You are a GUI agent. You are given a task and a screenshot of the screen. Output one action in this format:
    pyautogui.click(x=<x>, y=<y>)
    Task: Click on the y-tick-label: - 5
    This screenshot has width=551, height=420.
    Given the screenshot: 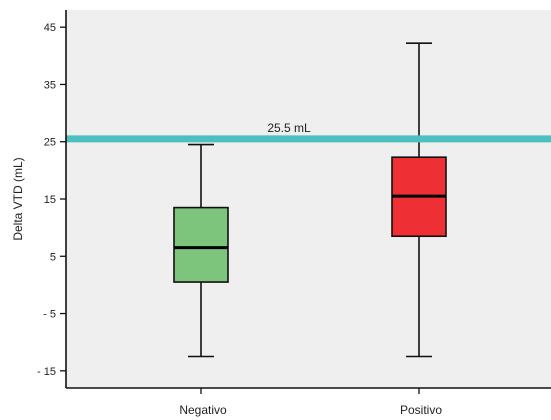 What is the action you would take?
    pyautogui.click(x=49, y=315)
    